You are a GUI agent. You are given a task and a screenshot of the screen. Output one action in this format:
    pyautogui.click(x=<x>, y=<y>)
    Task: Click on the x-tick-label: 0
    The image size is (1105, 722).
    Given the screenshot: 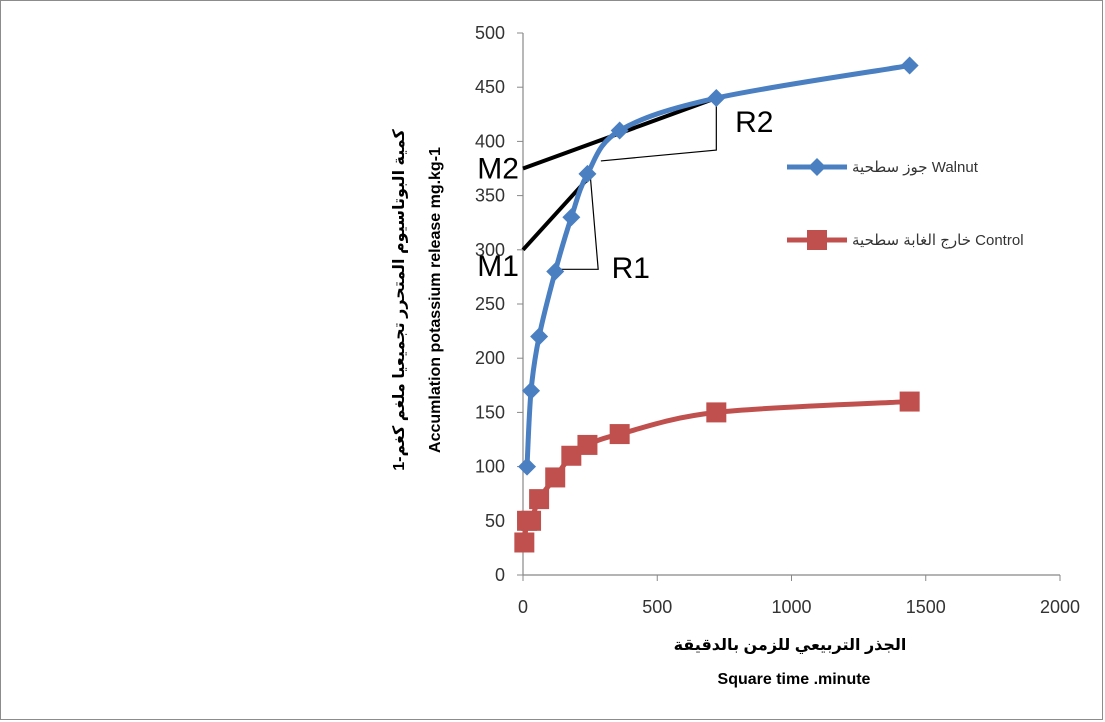 What is the action you would take?
    pyautogui.click(x=523, y=607)
    